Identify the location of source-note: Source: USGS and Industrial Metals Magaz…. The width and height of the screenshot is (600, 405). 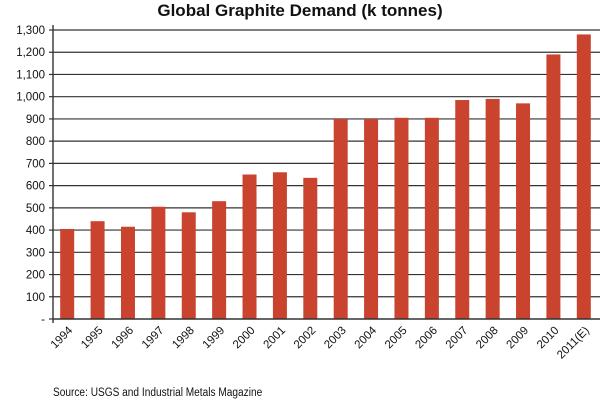
(158, 393).